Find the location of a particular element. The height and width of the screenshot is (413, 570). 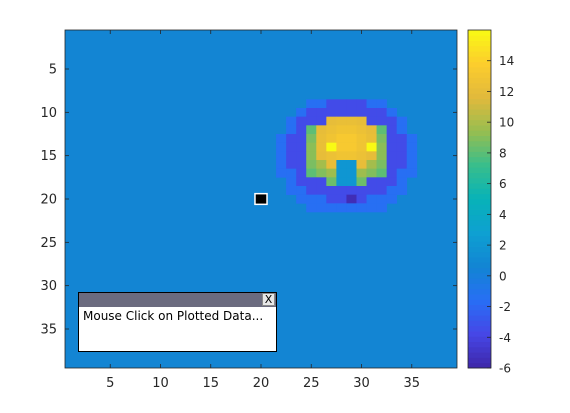

data-marker is located at coordinates (261, 199).